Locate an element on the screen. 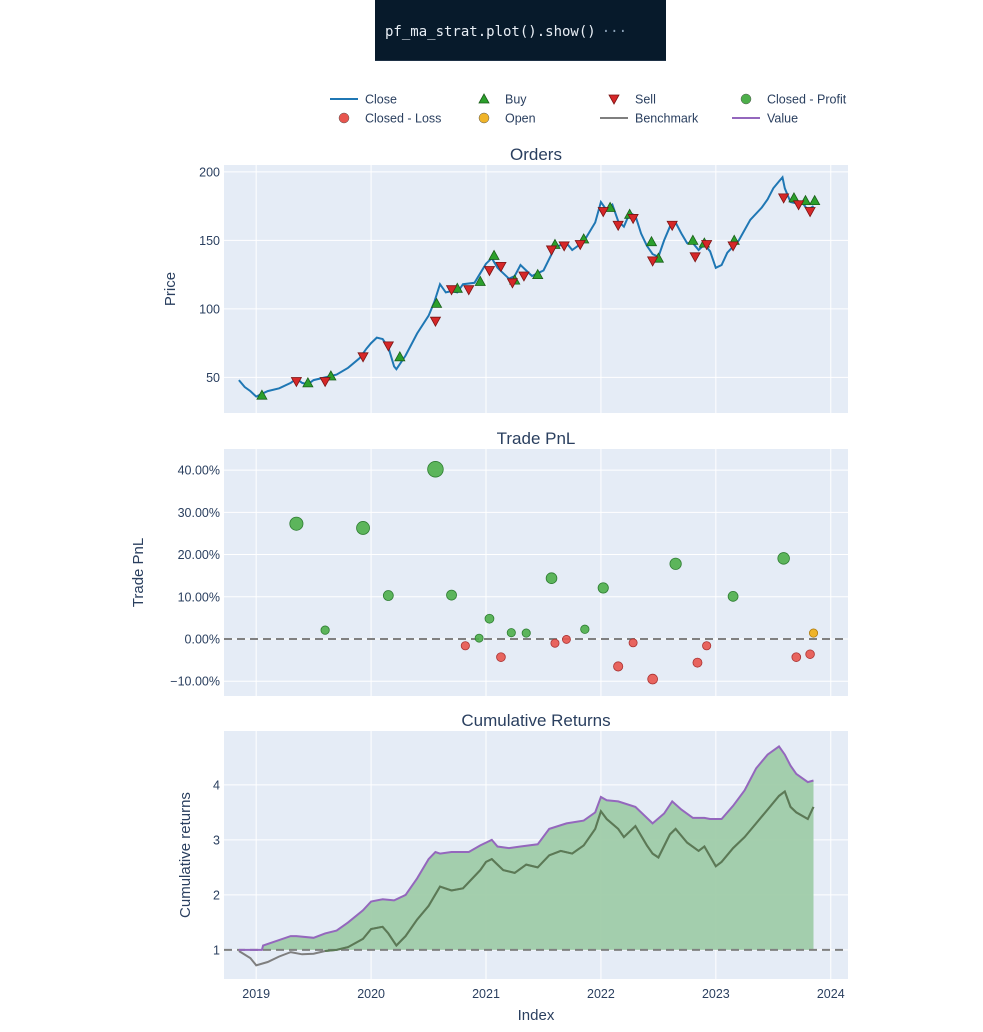 This screenshot has height=1032, width=983. cumulative-returns-title: Cumulative Returns is located at coordinates (535, 720).